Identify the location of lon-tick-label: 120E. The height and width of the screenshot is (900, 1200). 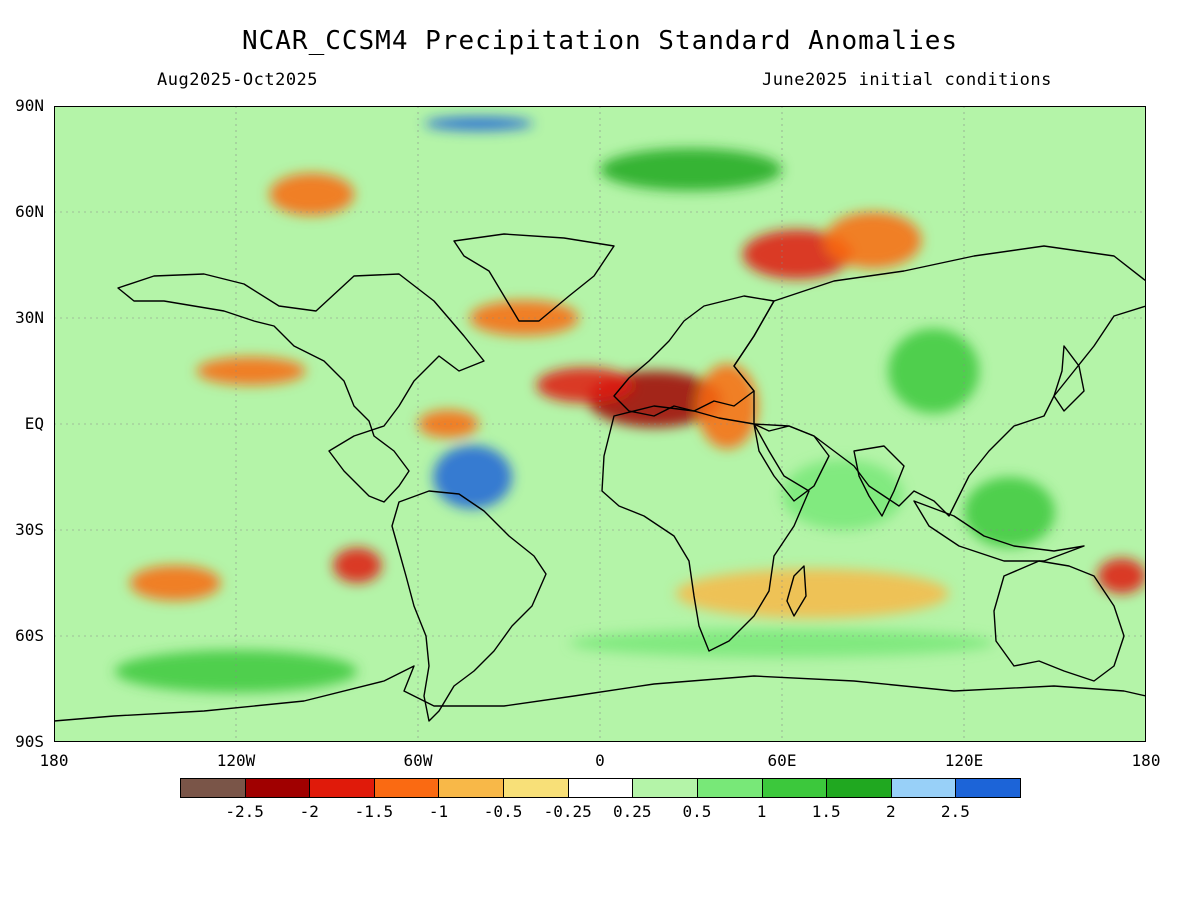
(964, 760).